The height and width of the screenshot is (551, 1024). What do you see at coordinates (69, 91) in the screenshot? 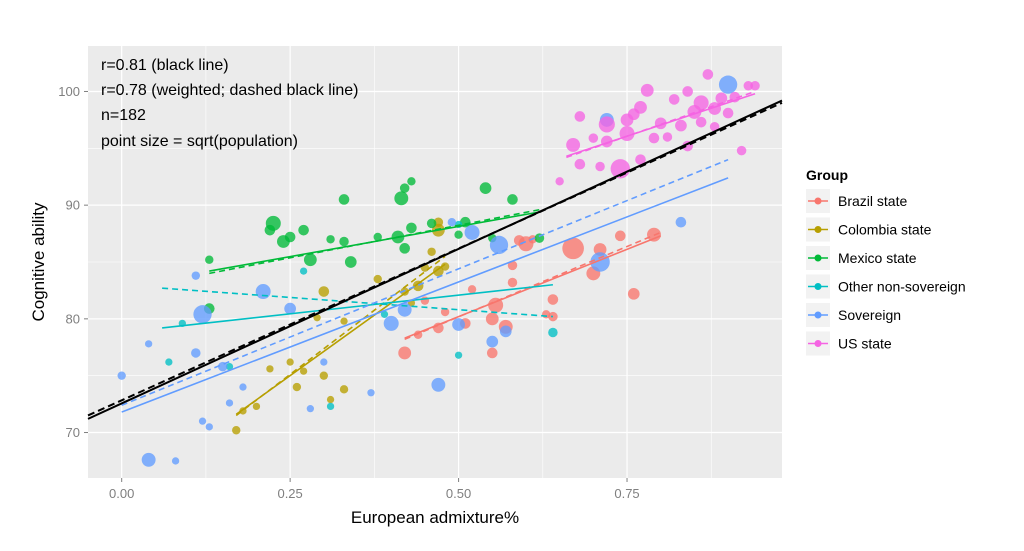
I see `y-tick-label: 100` at bounding box center [69, 91].